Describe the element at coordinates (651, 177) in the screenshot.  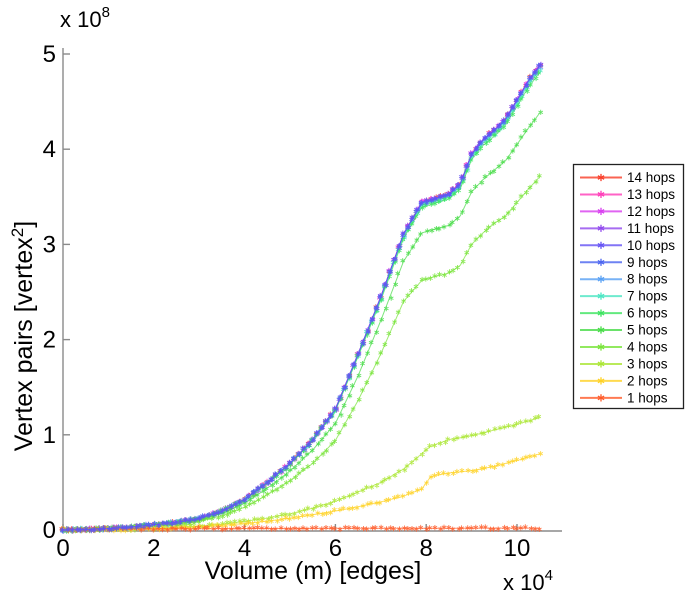
I see `legend-label: 14 hops` at that location.